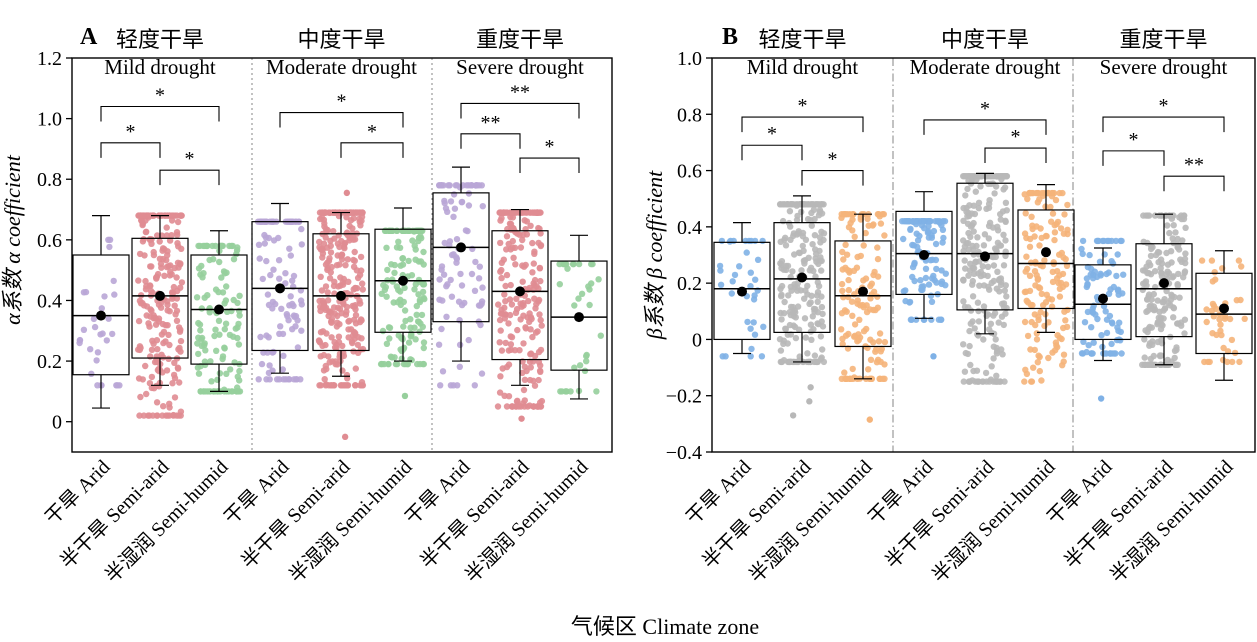 The width and height of the screenshot is (1257, 642). Describe the element at coordinates (49, 362) in the screenshot. I see `y-tick-label: 0.2` at that location.